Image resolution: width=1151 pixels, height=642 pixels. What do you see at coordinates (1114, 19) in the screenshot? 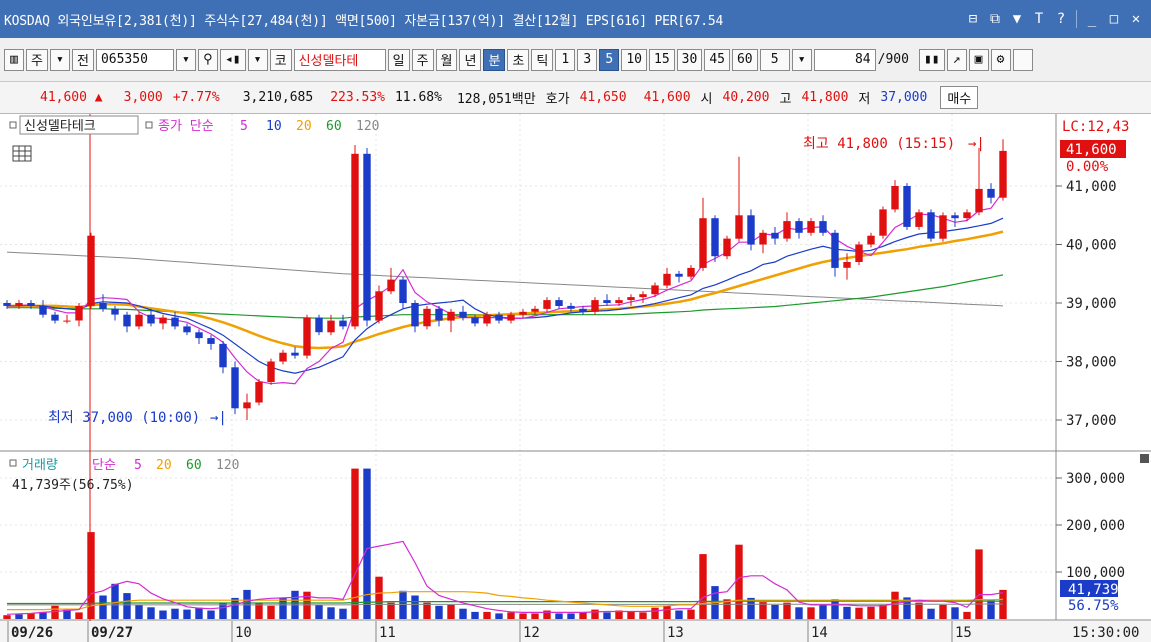
I see `maximize-icon: □` at bounding box center [1114, 19].